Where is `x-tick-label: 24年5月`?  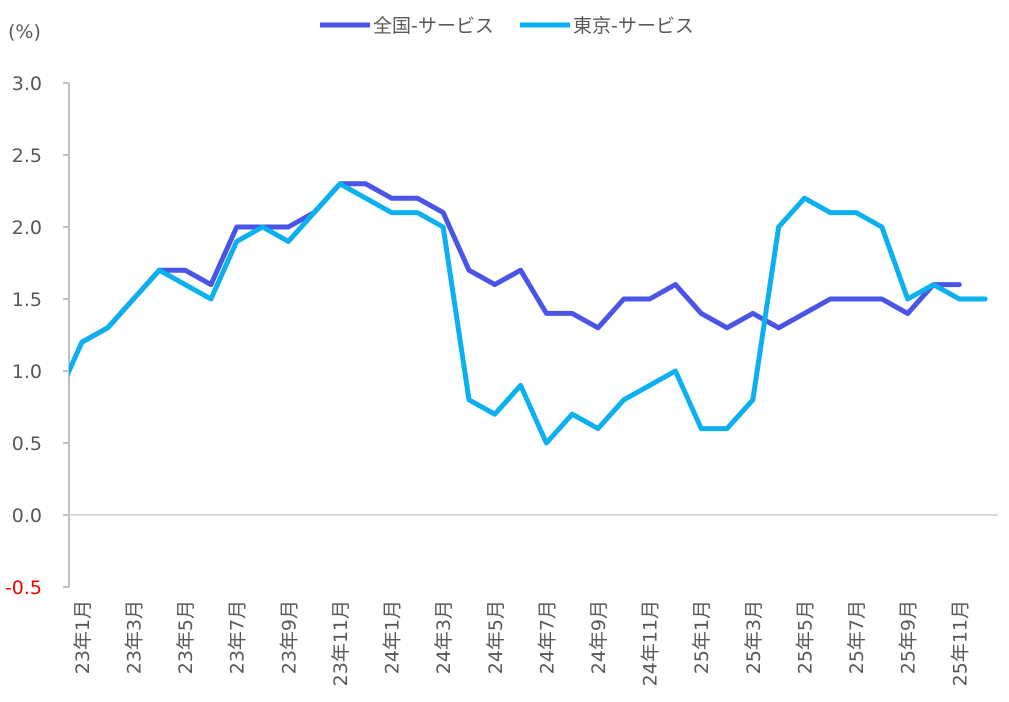
x-tick-label: 24年5月 is located at coordinates (496, 637).